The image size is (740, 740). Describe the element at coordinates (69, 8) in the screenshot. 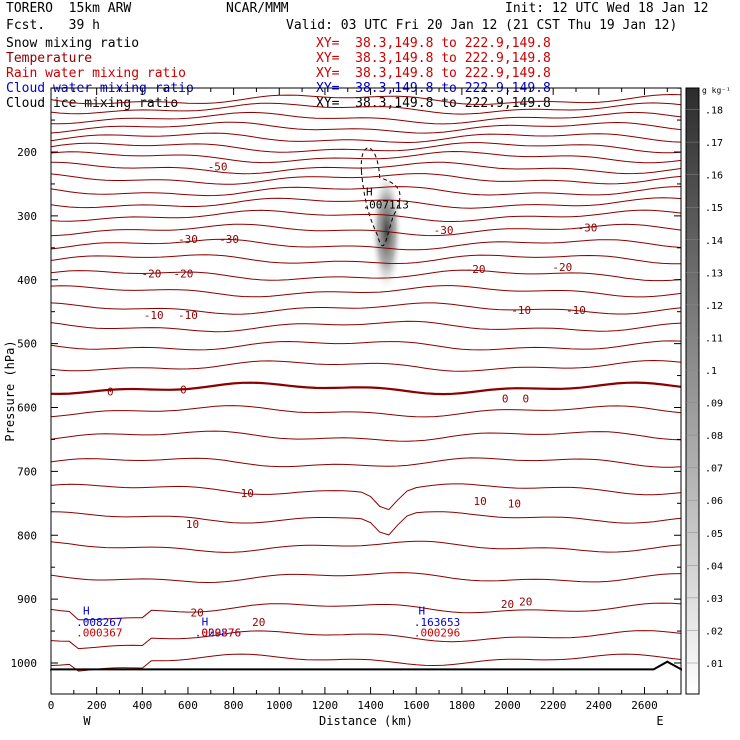

I see `model-name: TORERO 15km ARW` at that location.